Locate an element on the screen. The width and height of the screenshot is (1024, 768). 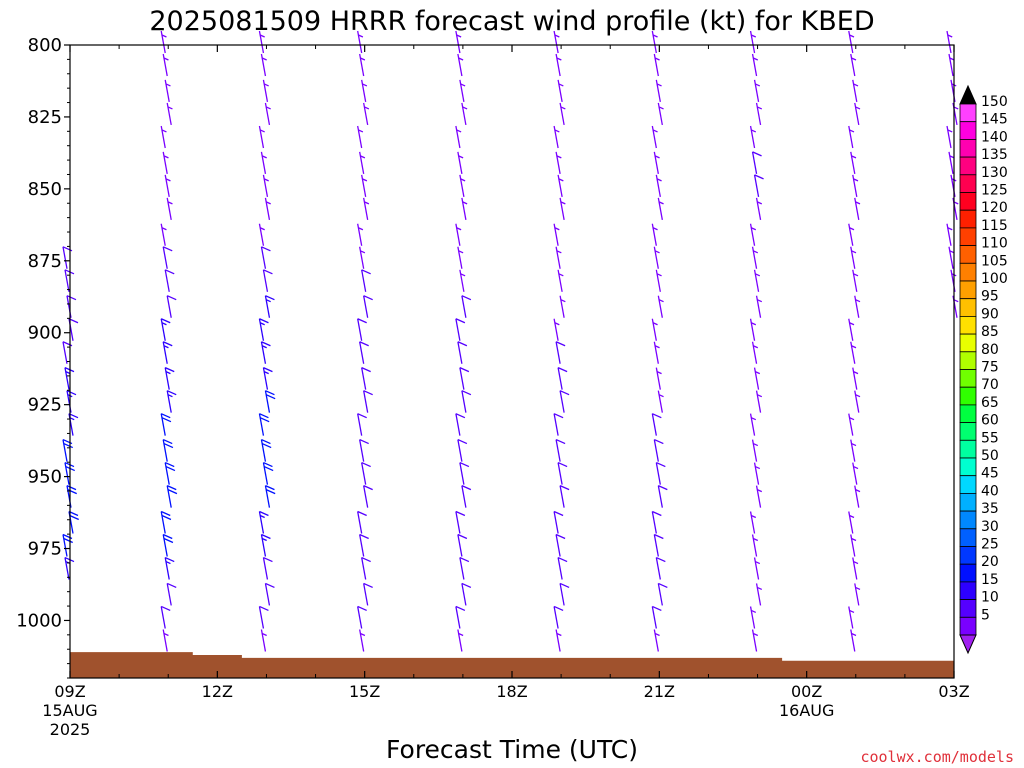
colorbar-label: 150 is located at coordinates (994, 102).